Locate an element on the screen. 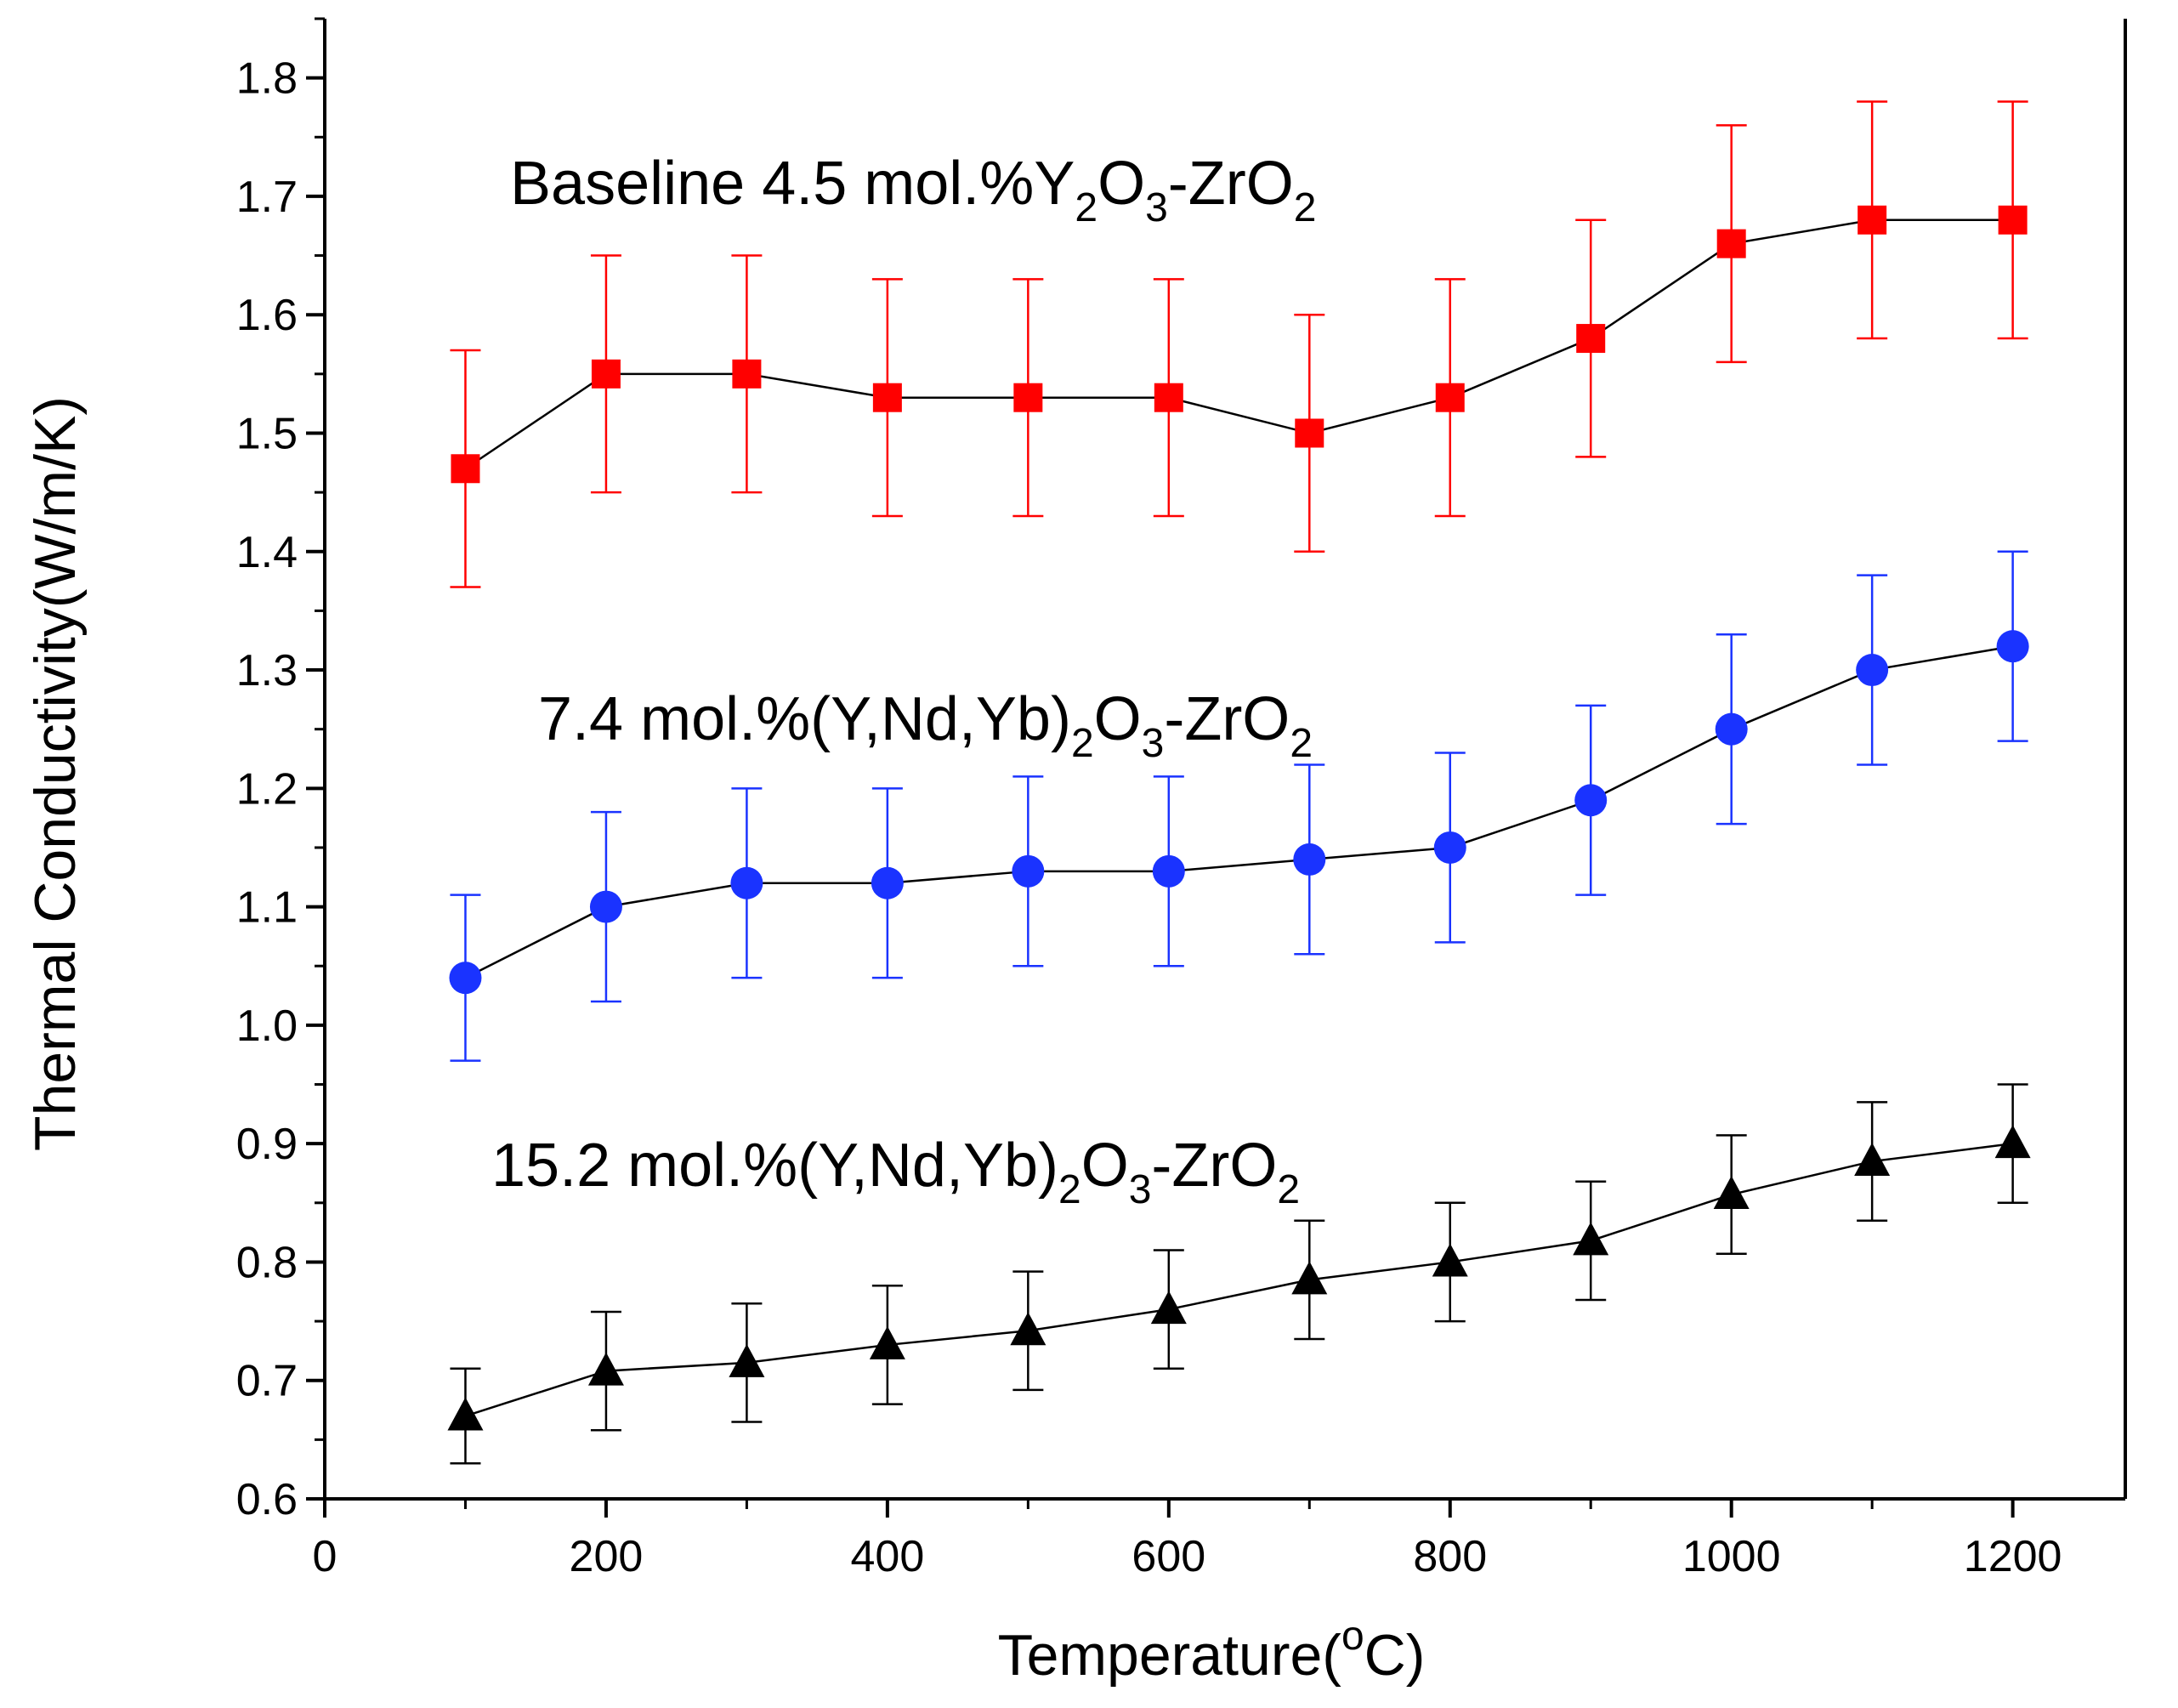 The width and height of the screenshot is (2178, 1708). annotation-7-4-mol-text: 7.4 mol.%(Y,Nd,Yb) is located at coordinates (804, 719).